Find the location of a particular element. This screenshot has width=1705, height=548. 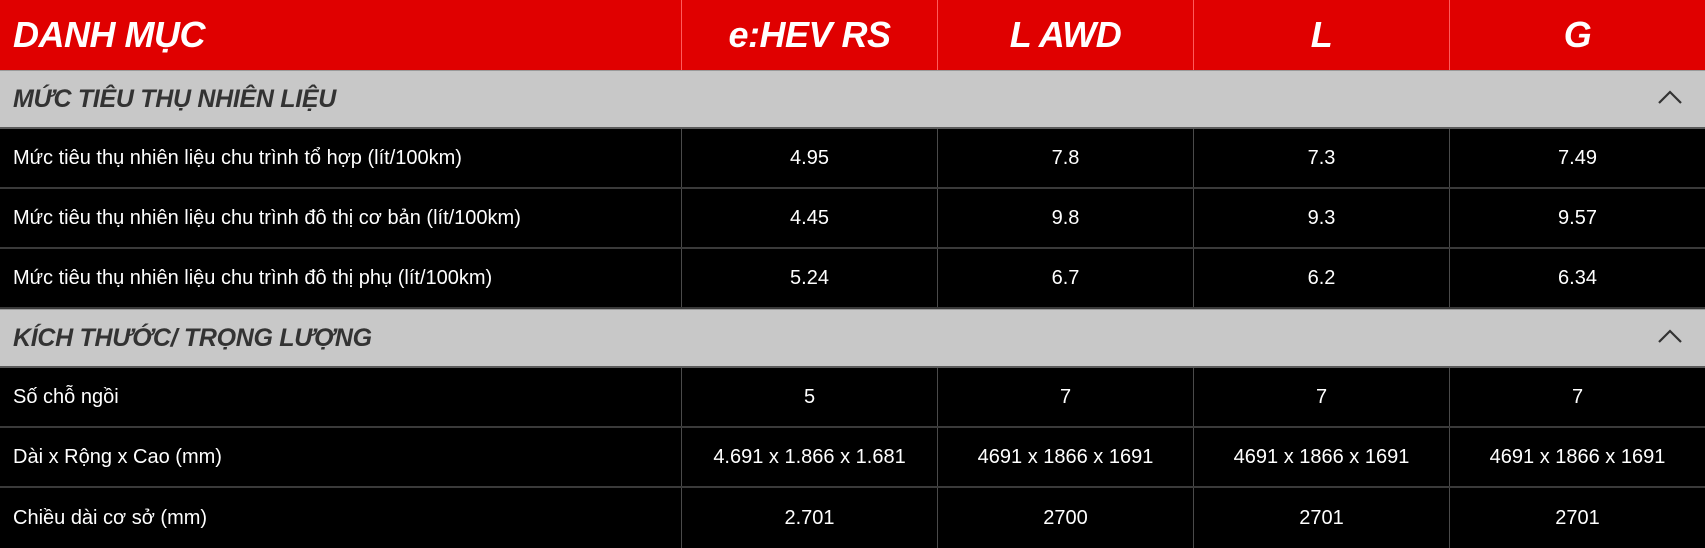

row-value: 9.8 is located at coordinates (1065, 218).